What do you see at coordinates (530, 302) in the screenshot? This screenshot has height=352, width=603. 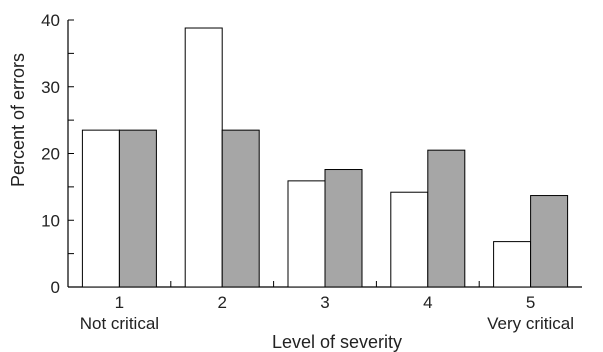 I see `x-tick-label: 5` at bounding box center [530, 302].